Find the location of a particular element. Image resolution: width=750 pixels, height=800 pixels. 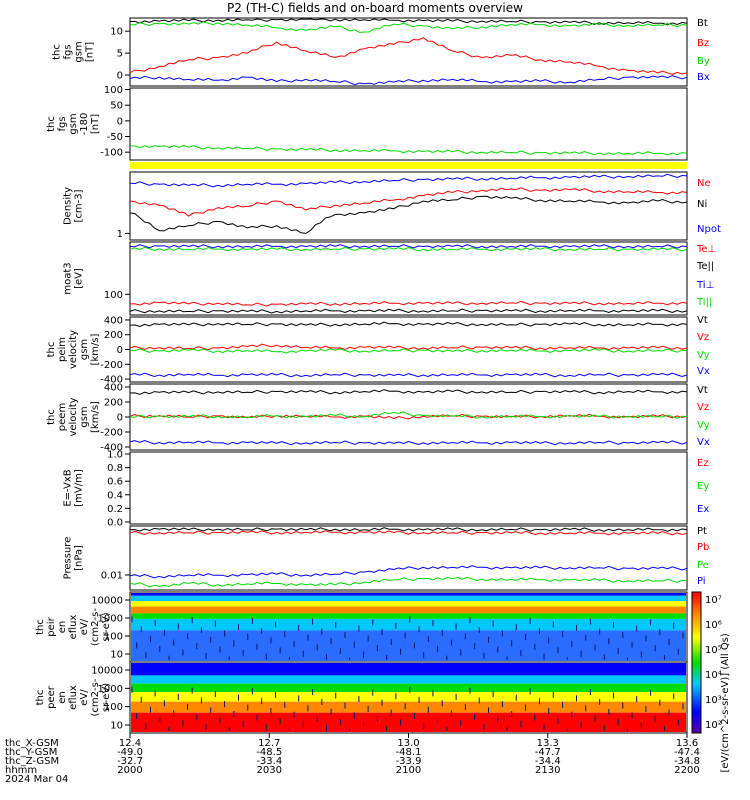

panel-temperature: moat3 [eV] 100 Te⊥ Te|| Ti⊥ Ti|| is located at coordinates (389, 278).